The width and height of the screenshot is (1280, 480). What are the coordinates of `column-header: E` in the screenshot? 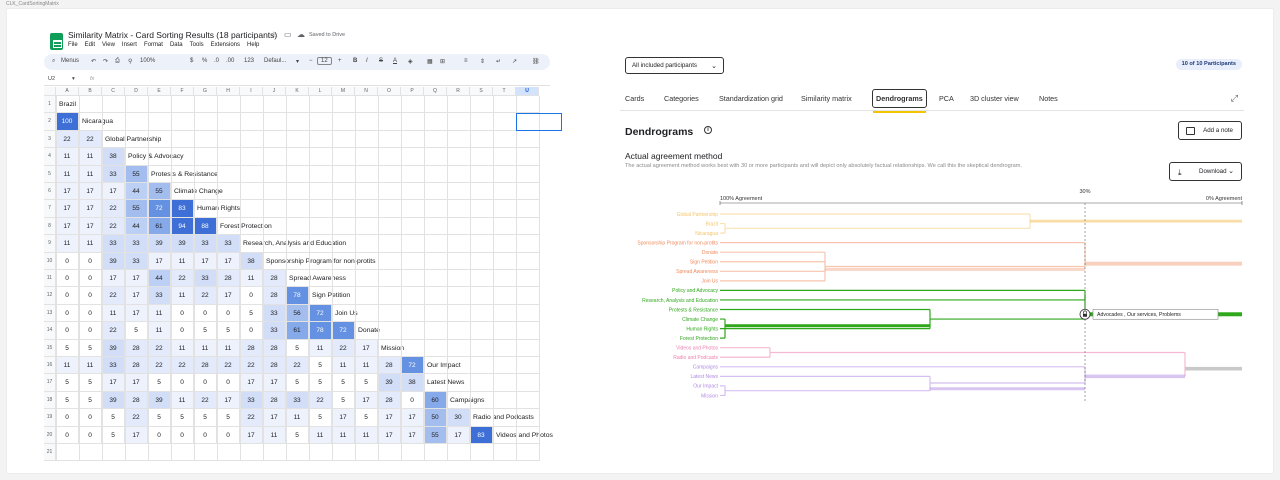 It's located at (159, 91).